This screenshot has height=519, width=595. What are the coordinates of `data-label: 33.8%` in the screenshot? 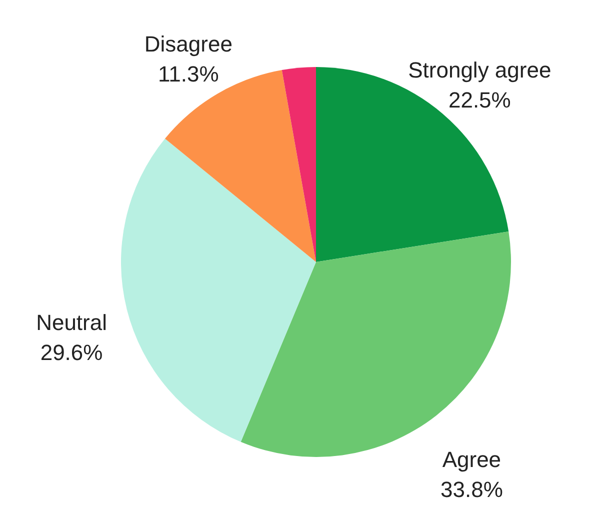 It's located at (471, 489).